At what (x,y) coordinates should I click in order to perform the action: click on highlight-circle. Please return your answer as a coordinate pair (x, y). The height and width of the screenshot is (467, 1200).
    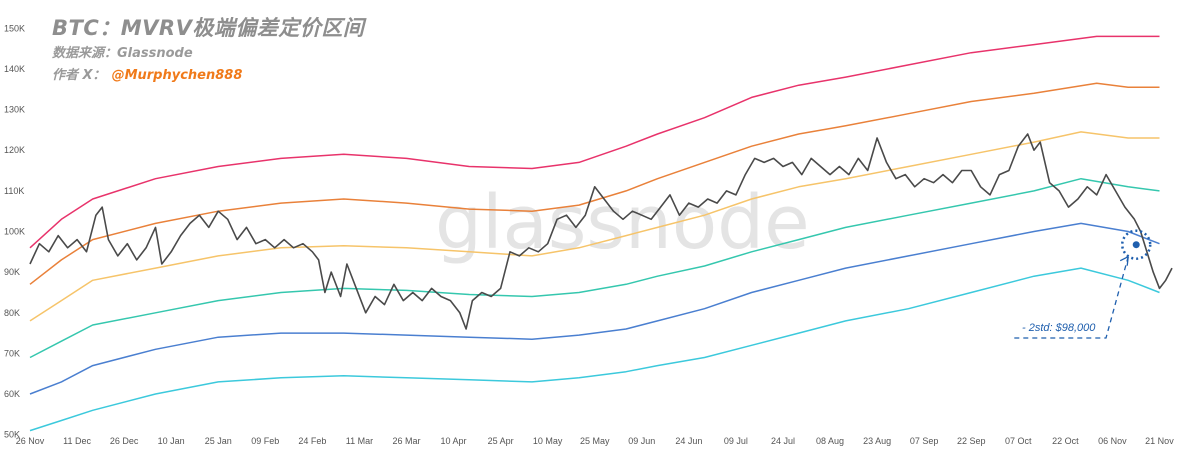
    Looking at the image, I should click on (1136, 244).